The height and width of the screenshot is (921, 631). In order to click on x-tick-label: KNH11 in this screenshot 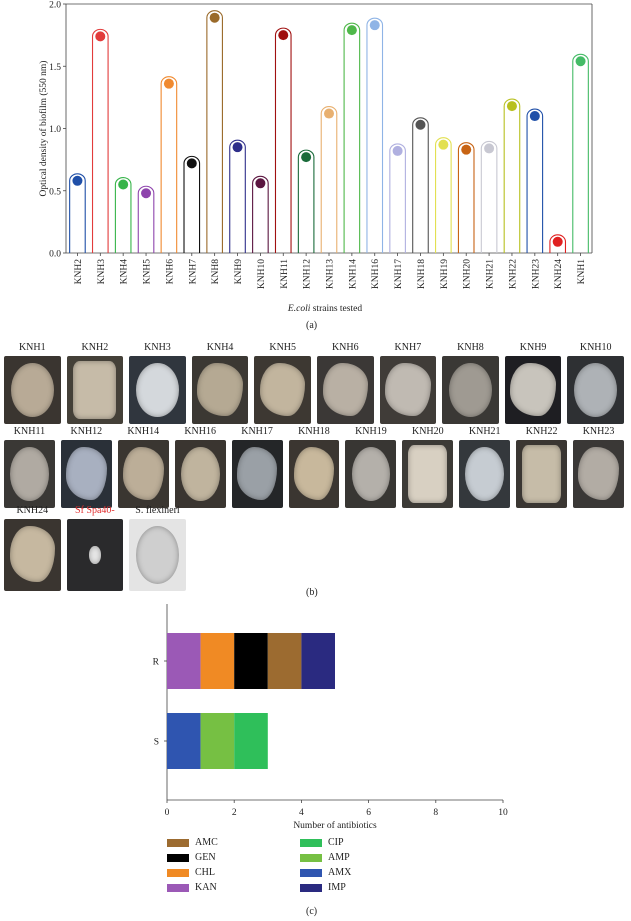, I will do `click(285, 274)`.